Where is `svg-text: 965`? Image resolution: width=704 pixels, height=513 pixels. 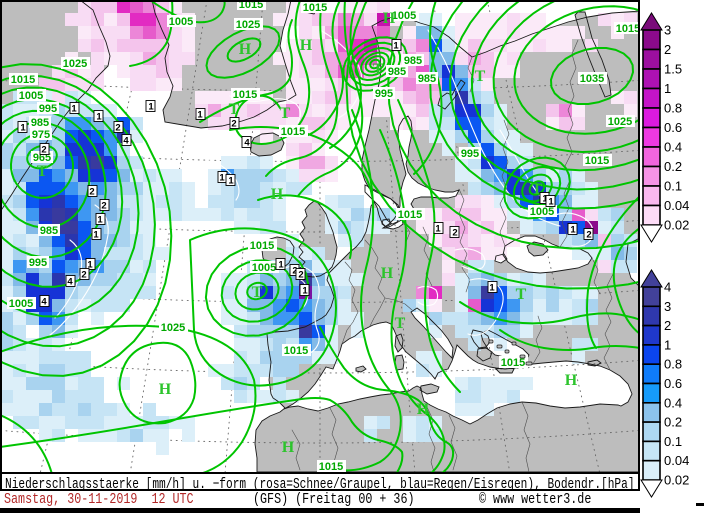 svg-text: 965 is located at coordinates (42, 158).